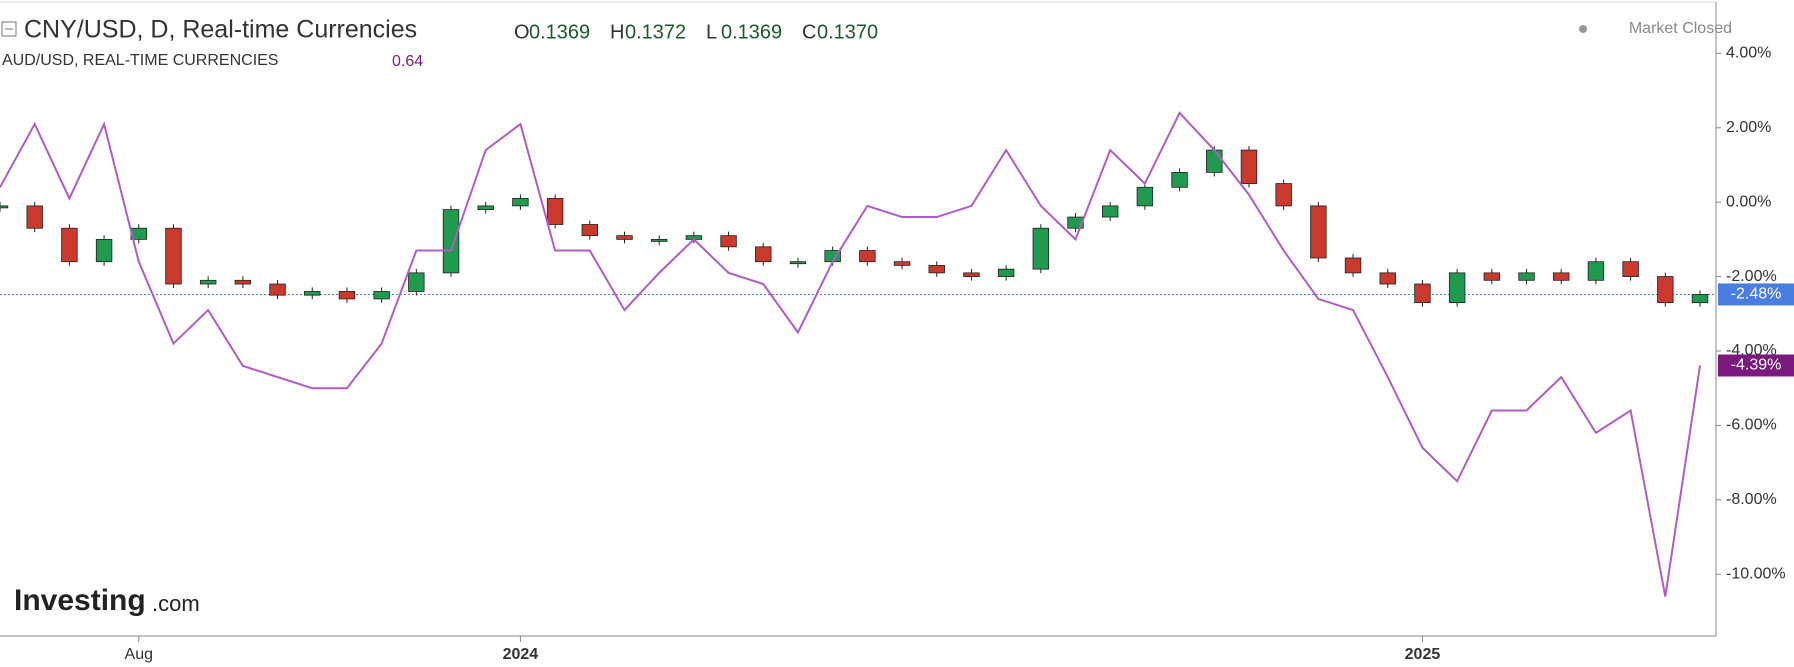  Describe the element at coordinates (1751, 425) in the screenshot. I see `y-tick-label: -6.00%` at that location.